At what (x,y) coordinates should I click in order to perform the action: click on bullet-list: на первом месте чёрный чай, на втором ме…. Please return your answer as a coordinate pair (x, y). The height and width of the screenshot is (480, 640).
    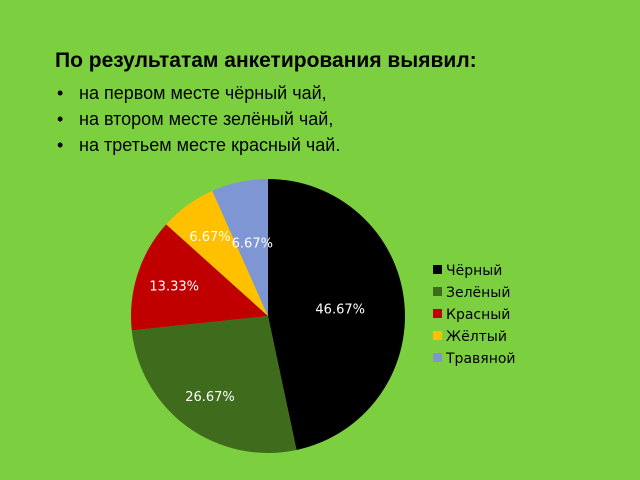
    Looking at the image, I should click on (197, 119).